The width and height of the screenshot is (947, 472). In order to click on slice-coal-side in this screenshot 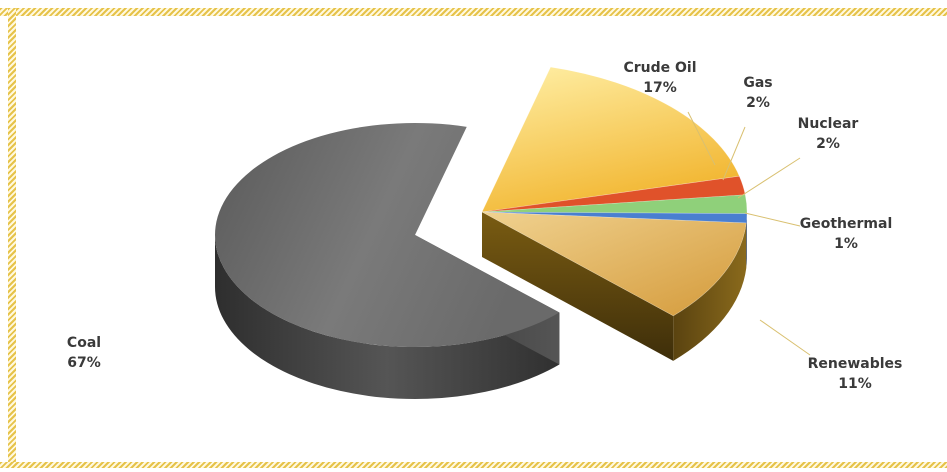, I will do `click(387, 317)`.